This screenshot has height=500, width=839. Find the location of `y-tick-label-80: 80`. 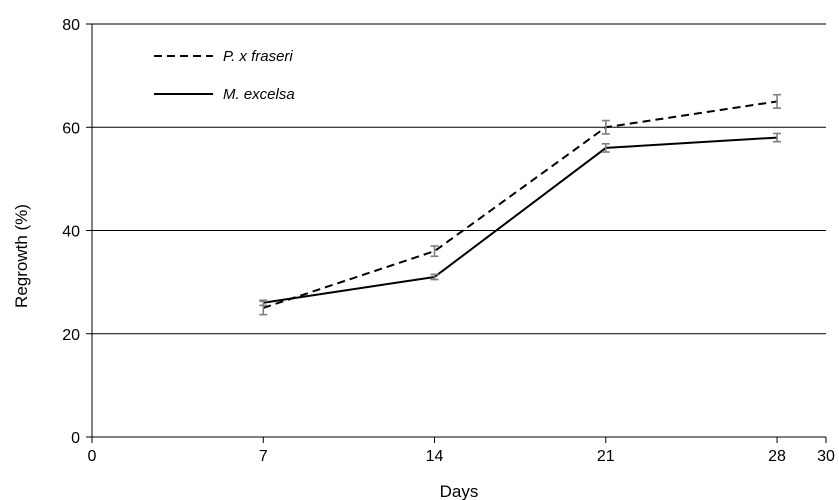

y-tick-label-80: 80 is located at coordinates (71, 25).